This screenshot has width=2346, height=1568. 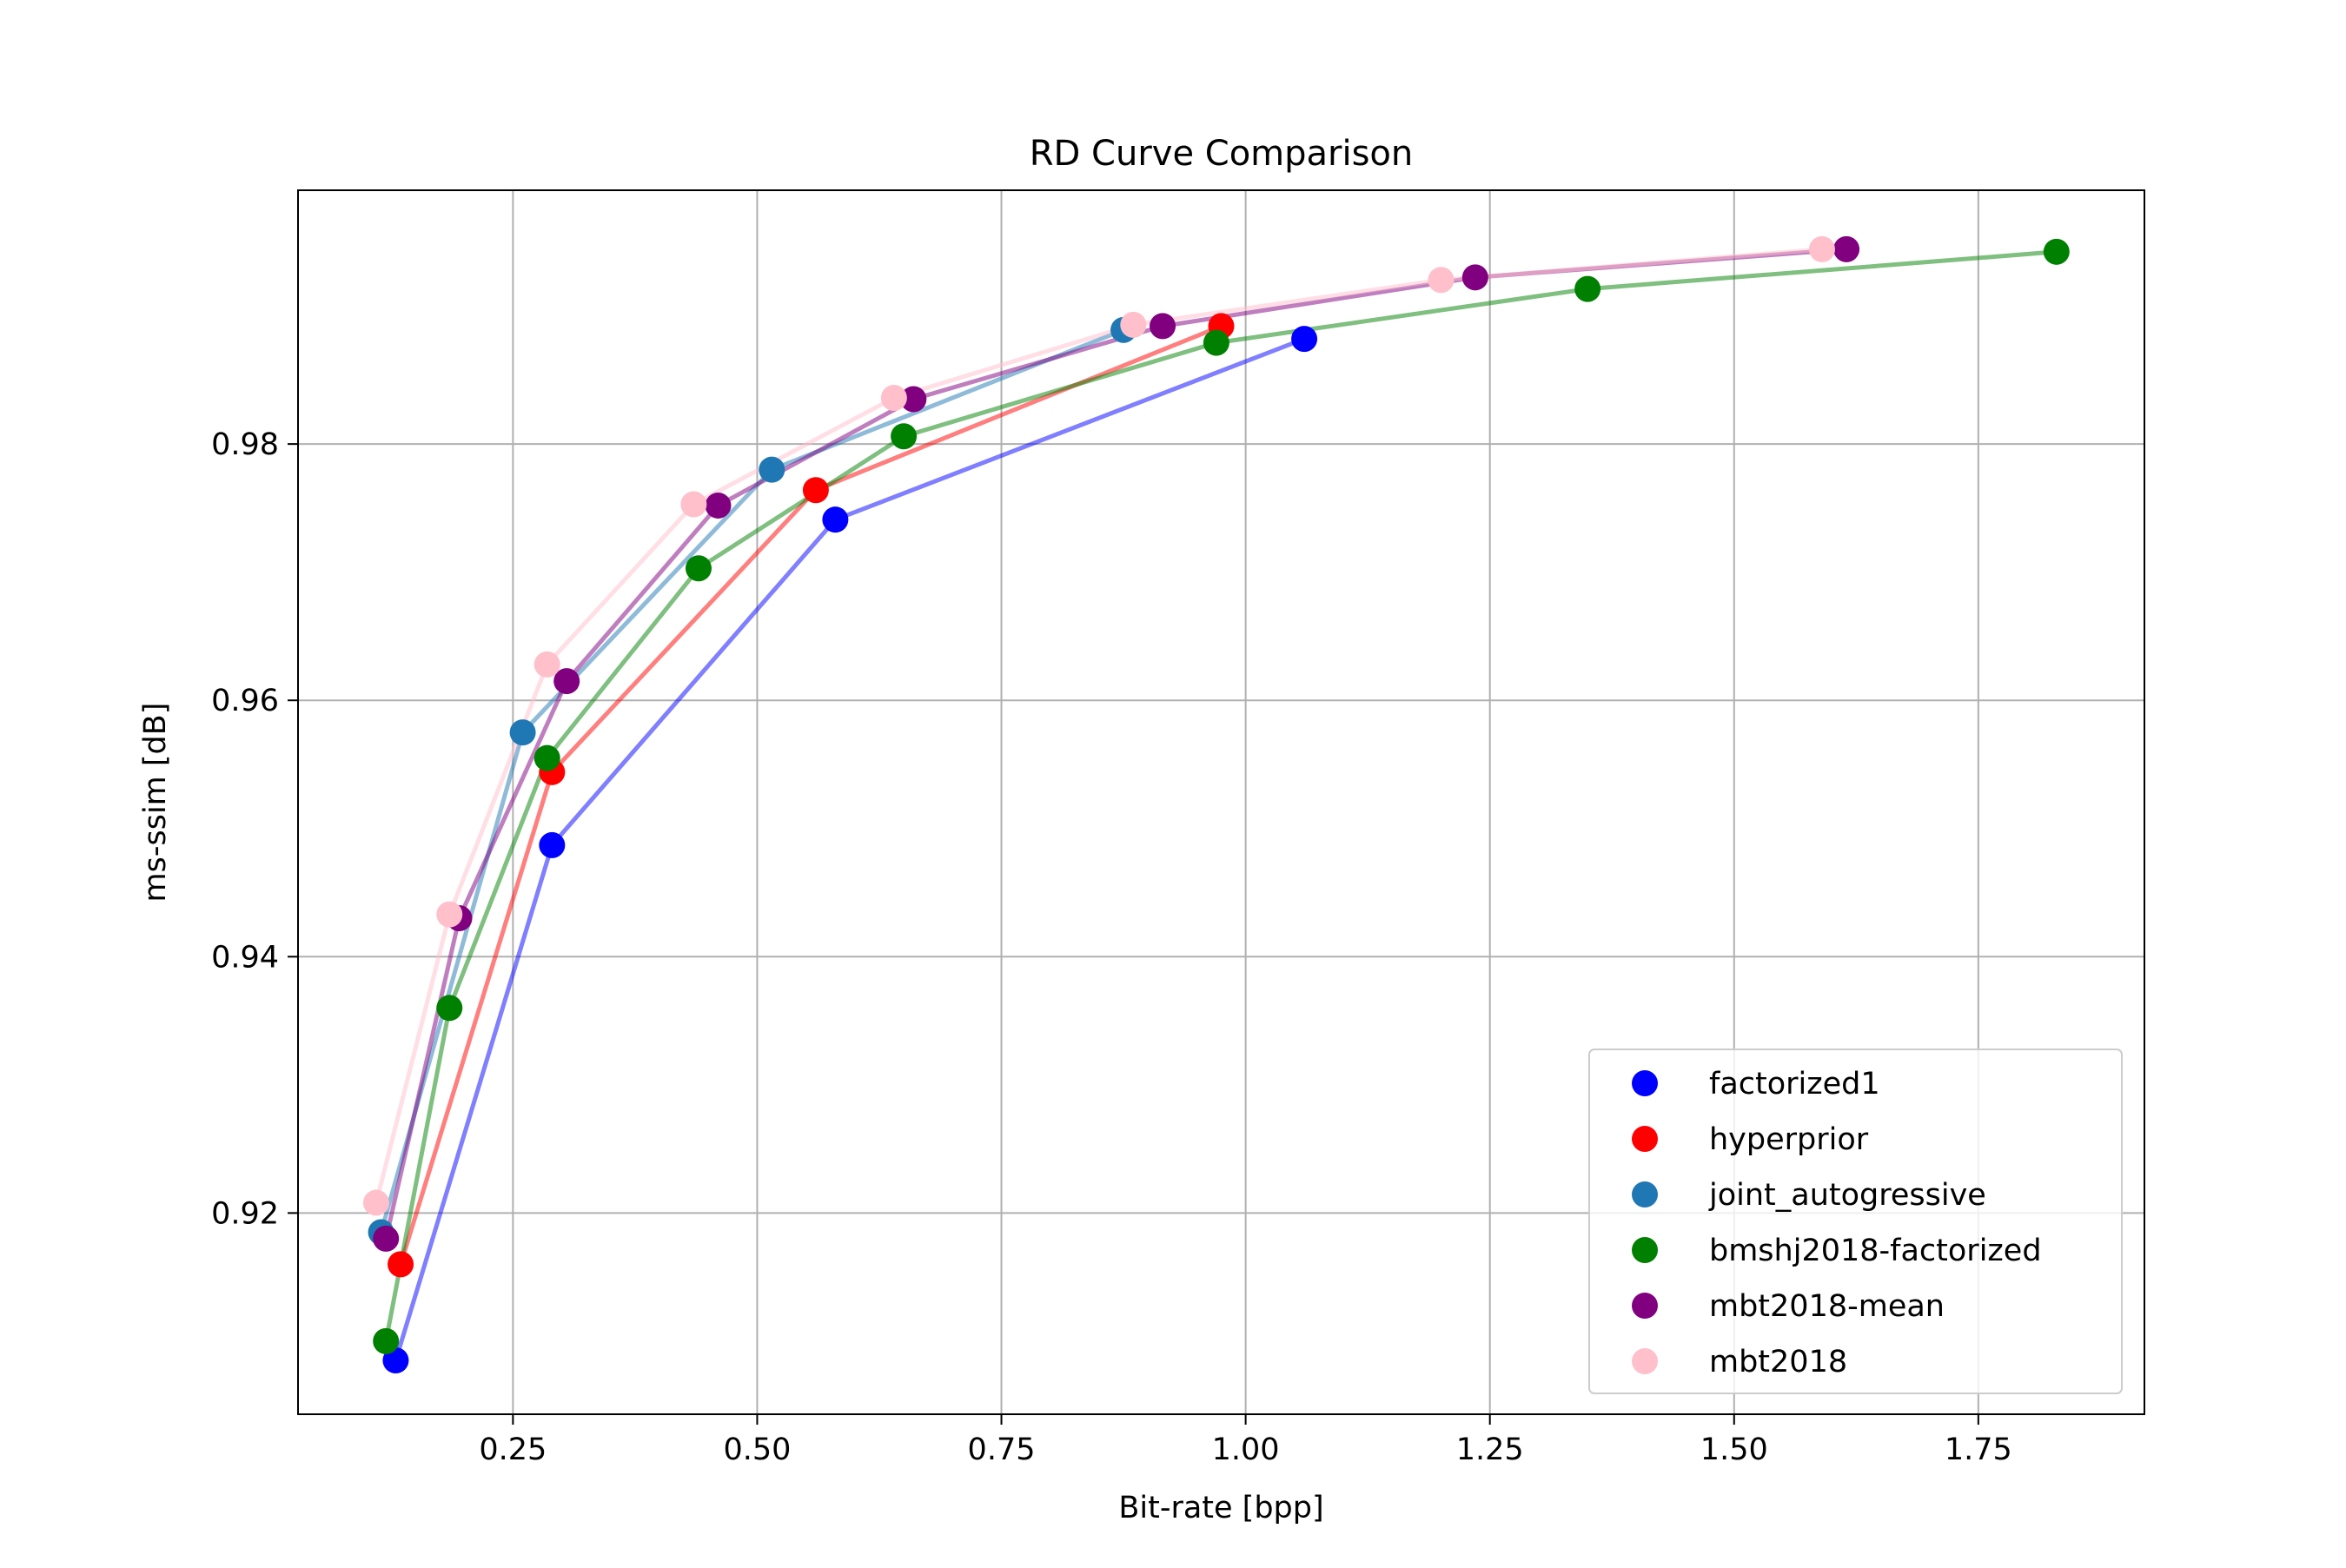 I want to click on y-tick-label: 0.94, so click(x=245, y=958).